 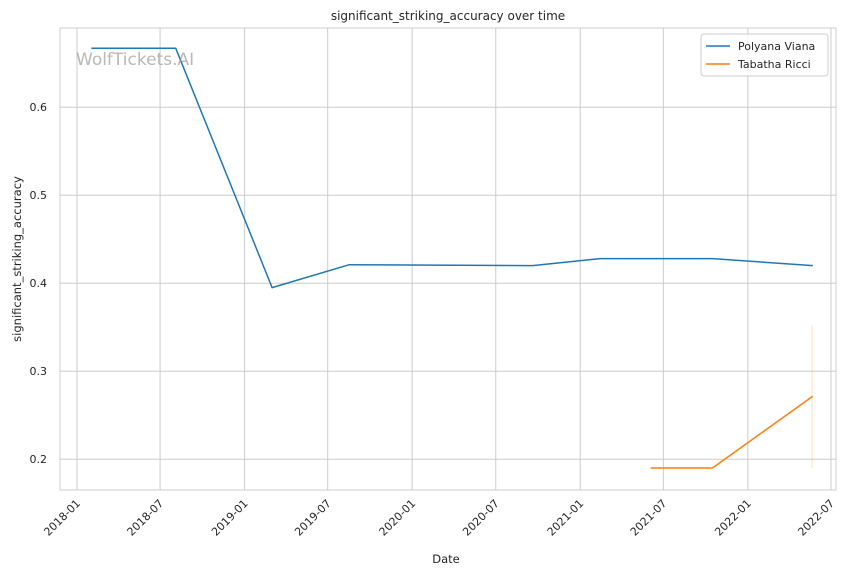 I want to click on y-axis-title: significant_striking_accuracy, so click(x=17, y=259).